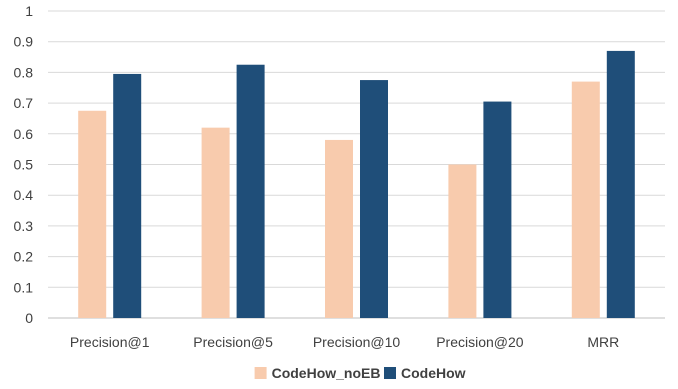 Image resolution: width=678 pixels, height=389 pixels. Describe the element at coordinates (603, 342) in the screenshot. I see `x-category-label: MRR` at that location.